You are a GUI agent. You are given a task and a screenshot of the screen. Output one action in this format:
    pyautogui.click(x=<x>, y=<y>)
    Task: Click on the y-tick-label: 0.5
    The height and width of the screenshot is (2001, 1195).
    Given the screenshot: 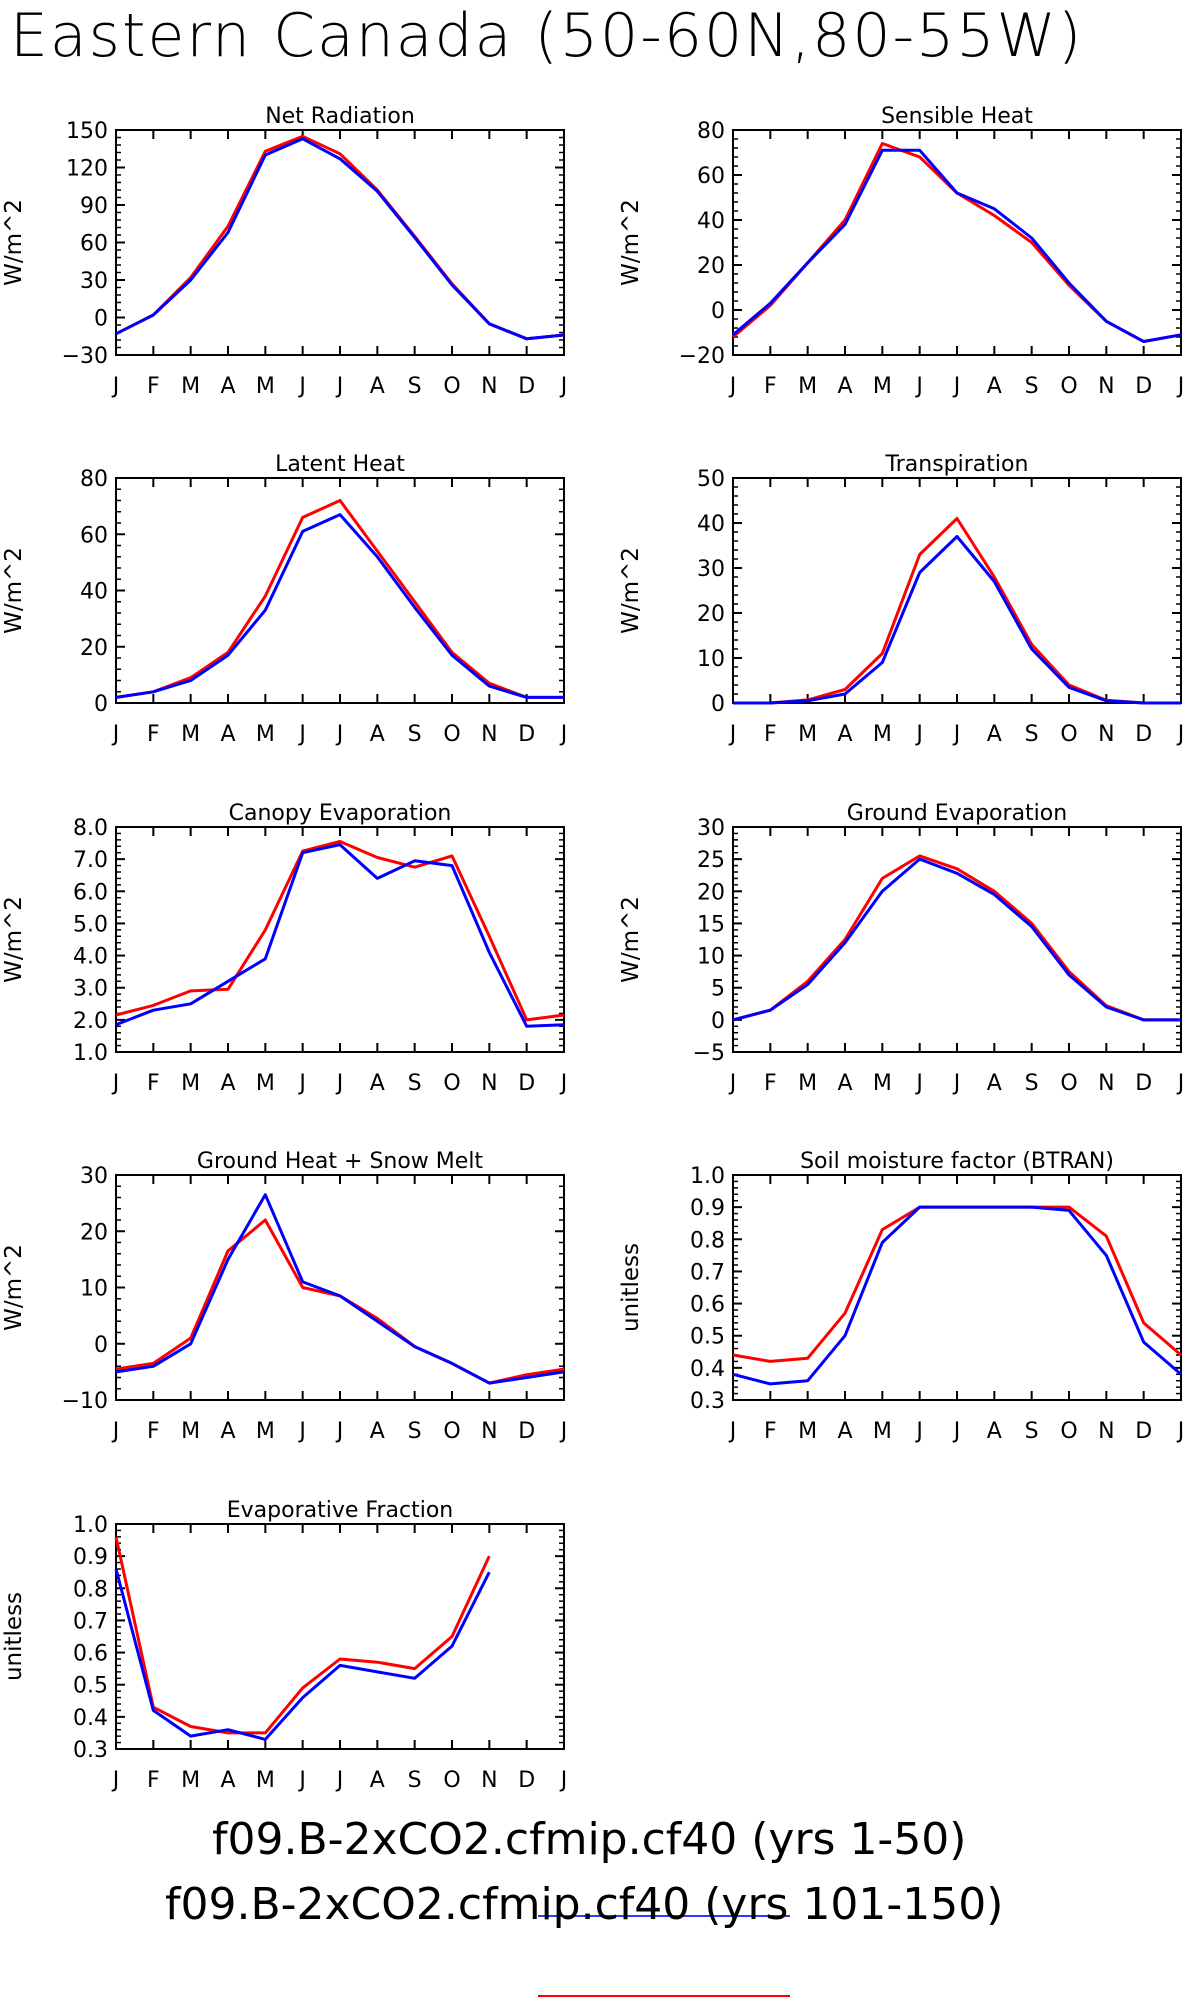 What is the action you would take?
    pyautogui.click(x=90, y=1686)
    